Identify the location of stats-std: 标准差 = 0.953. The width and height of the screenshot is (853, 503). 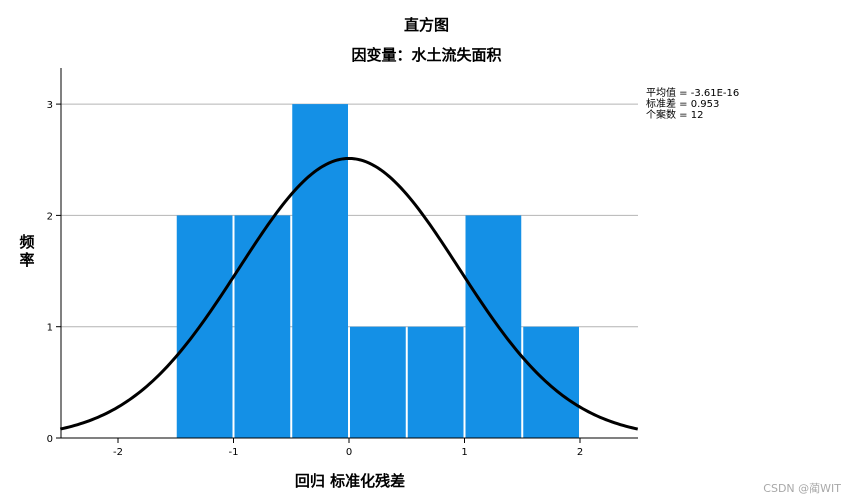
(683, 104).